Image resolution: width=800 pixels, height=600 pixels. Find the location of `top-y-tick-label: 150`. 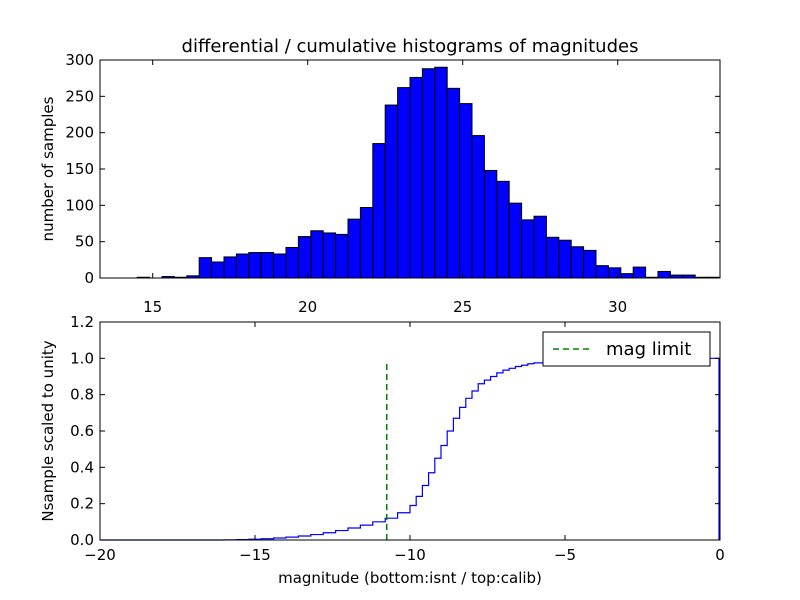

top-y-tick-label: 150 is located at coordinates (79, 169).